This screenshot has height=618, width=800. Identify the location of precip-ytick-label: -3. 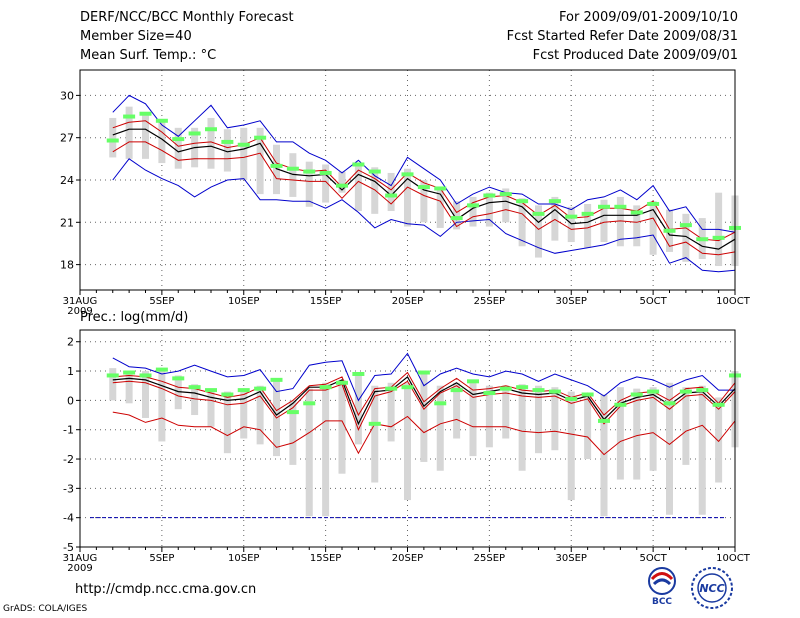
(68, 488).